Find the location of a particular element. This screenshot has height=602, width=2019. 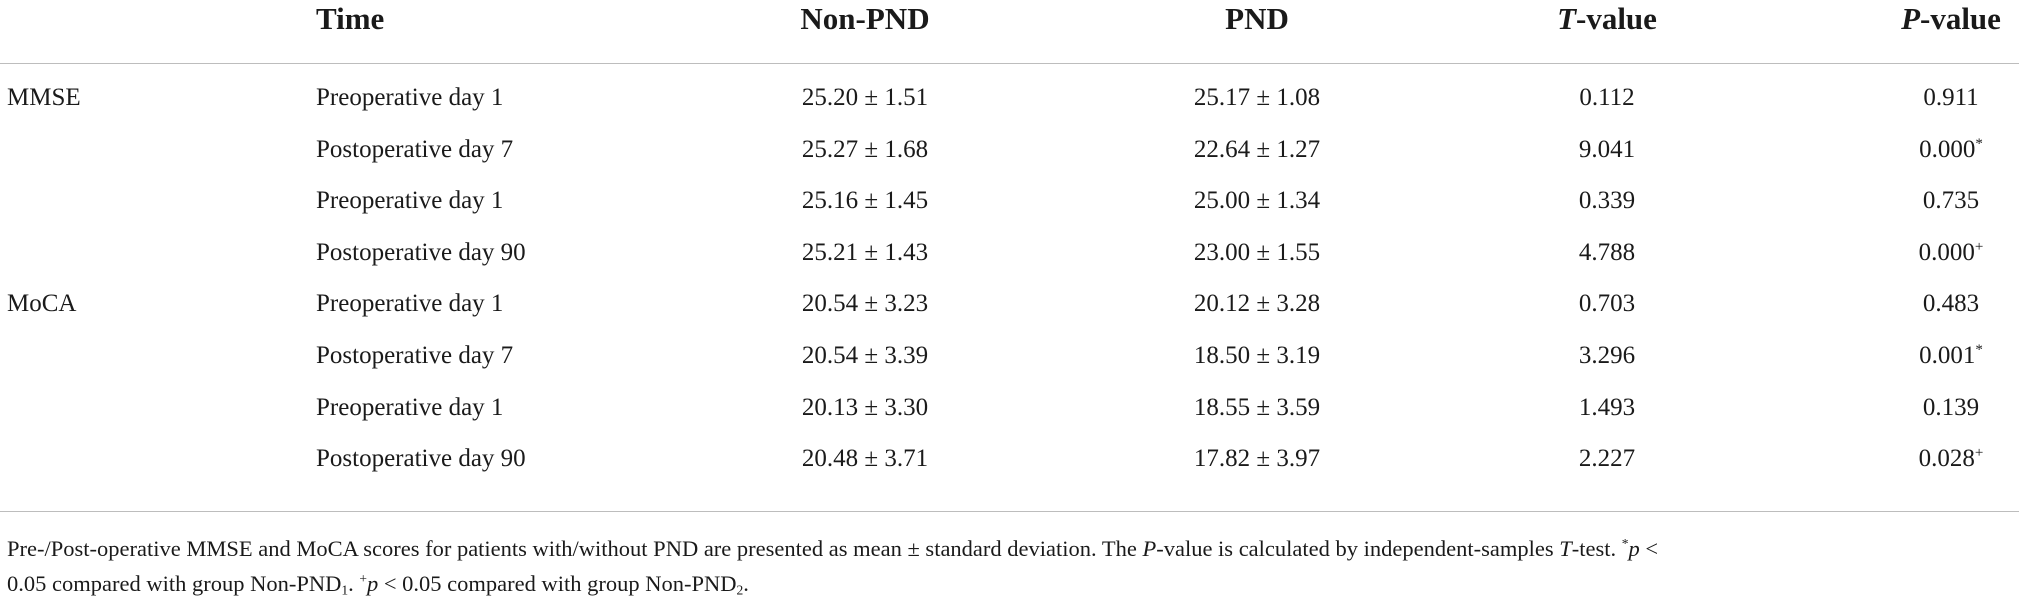

p-value-number: 0.139 is located at coordinates (1951, 407).